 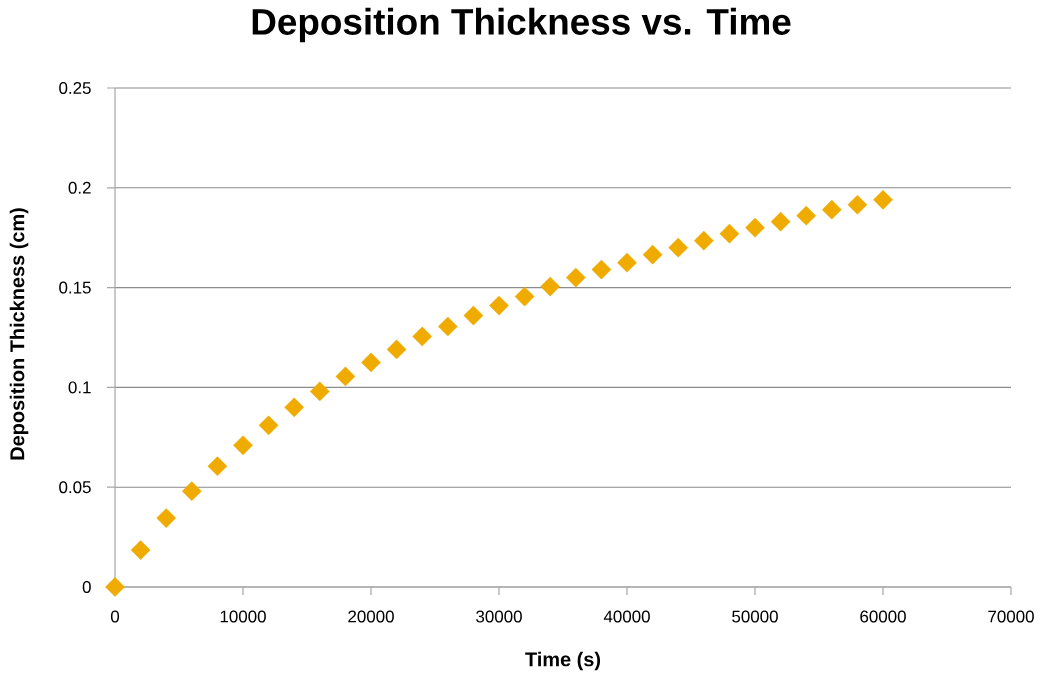 What do you see at coordinates (243, 616) in the screenshot?
I see `x-tick-label: 10000` at bounding box center [243, 616].